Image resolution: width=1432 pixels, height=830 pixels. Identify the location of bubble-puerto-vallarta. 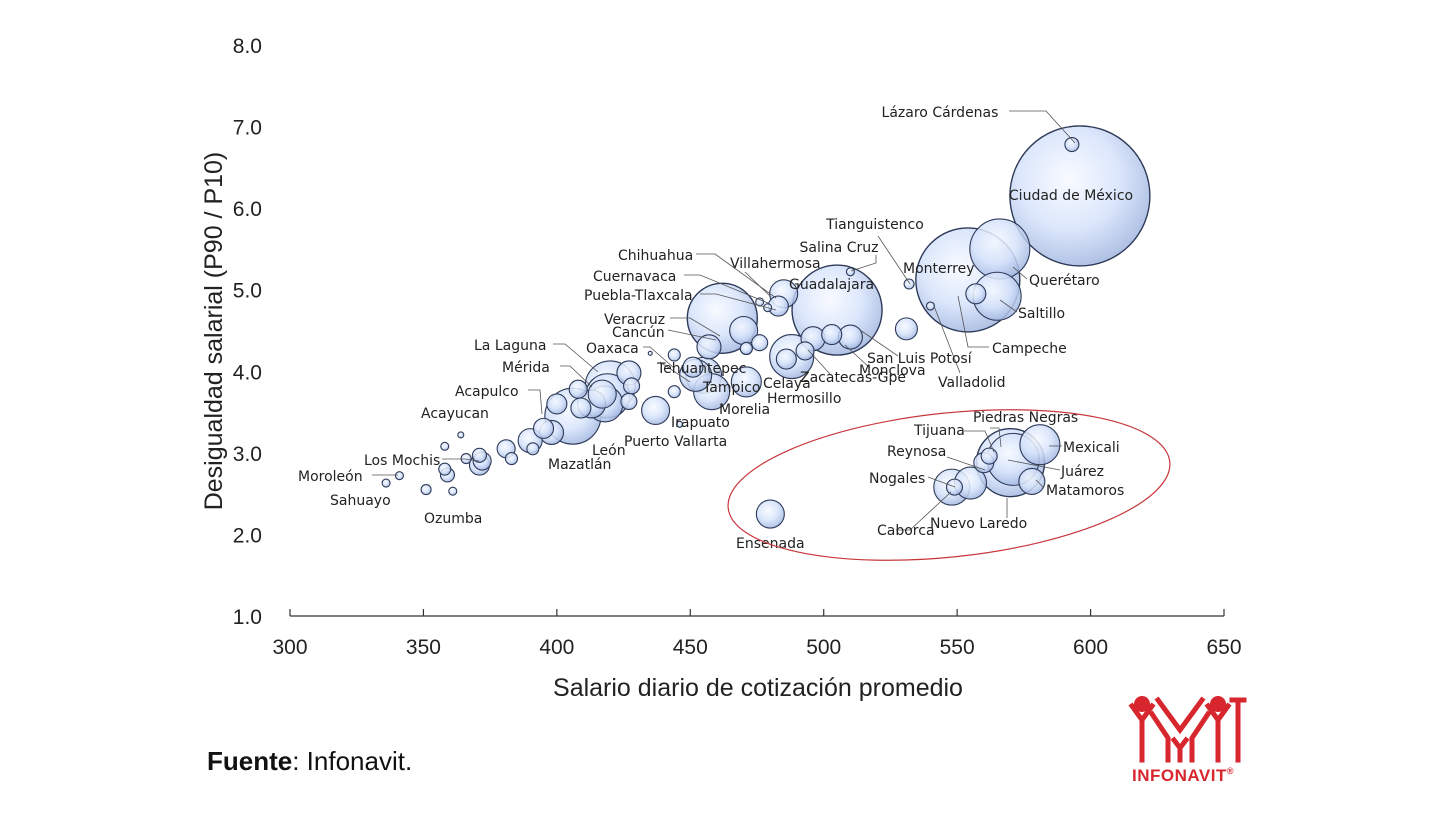
(656, 410).